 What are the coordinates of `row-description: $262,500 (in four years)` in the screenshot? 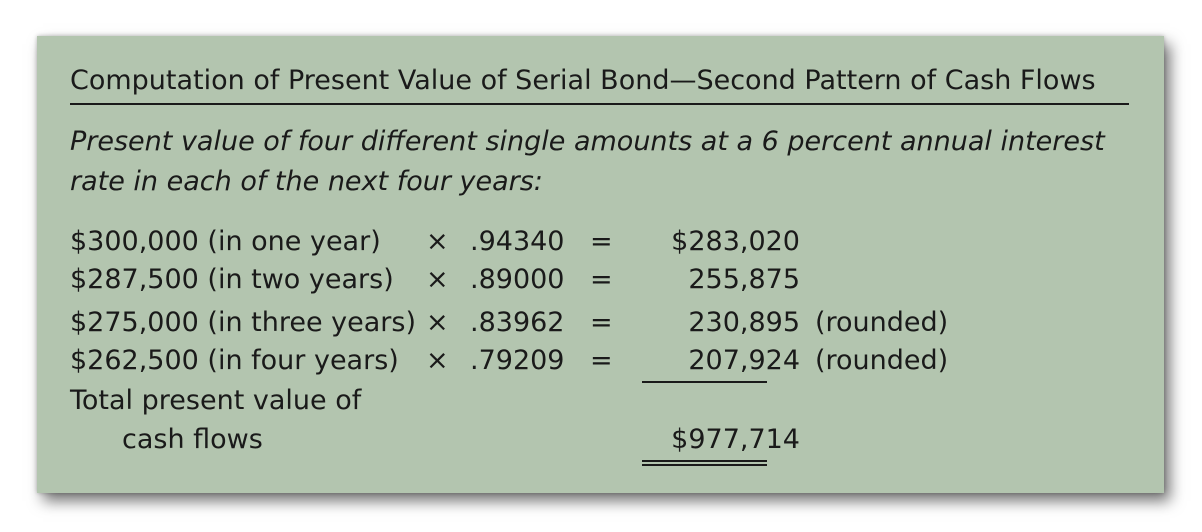 It's located at (234, 360).